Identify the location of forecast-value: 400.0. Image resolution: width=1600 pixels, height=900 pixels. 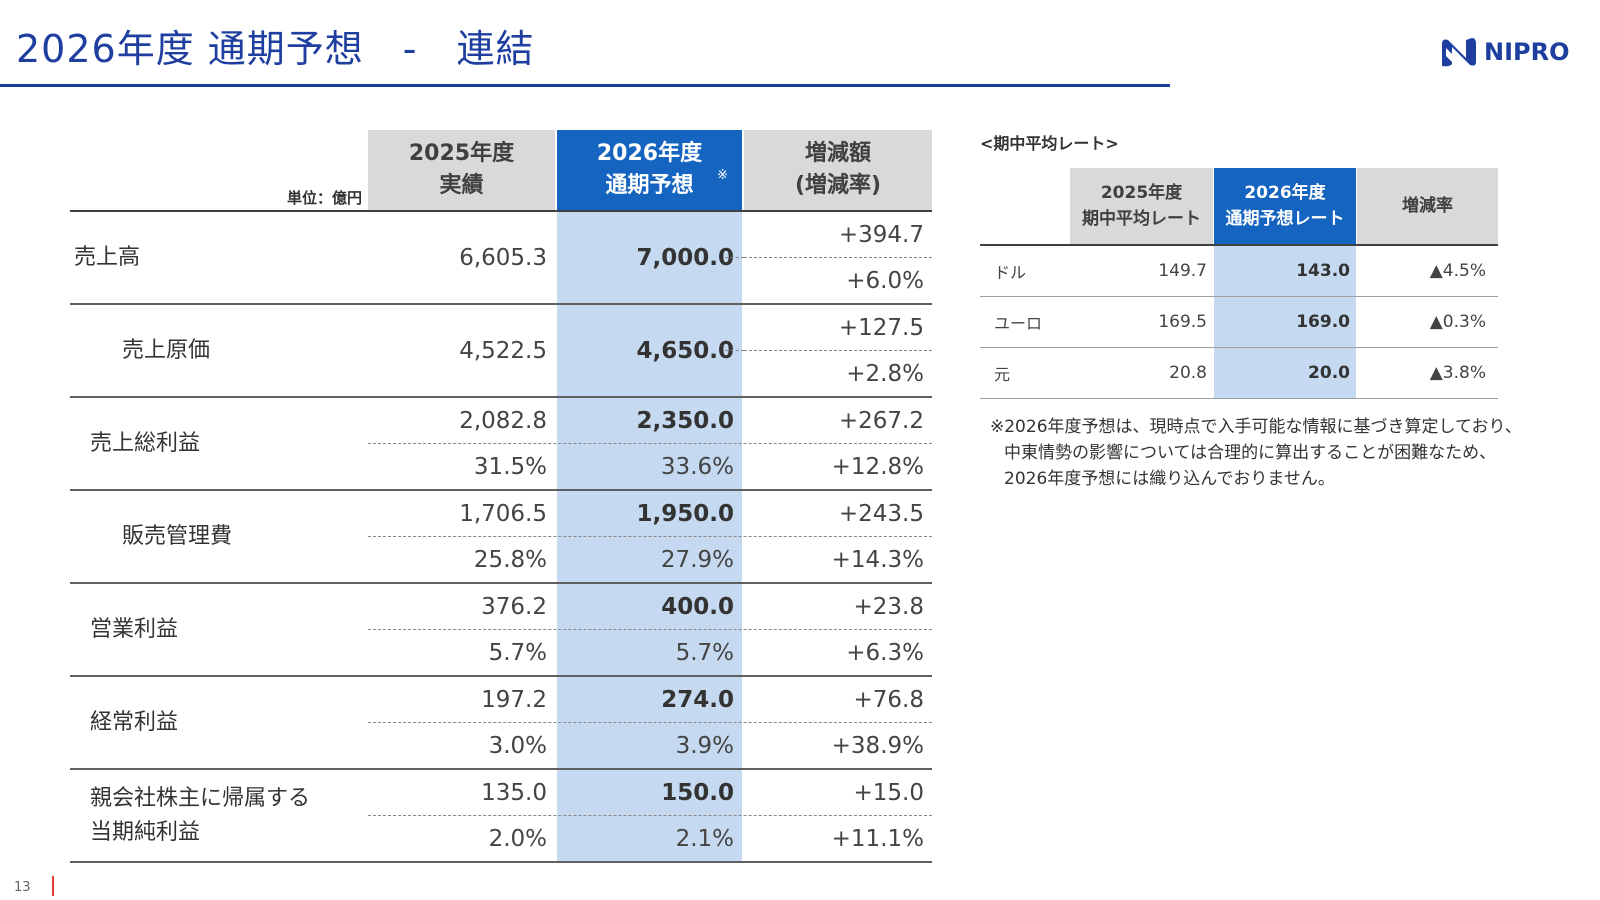
(697, 606).